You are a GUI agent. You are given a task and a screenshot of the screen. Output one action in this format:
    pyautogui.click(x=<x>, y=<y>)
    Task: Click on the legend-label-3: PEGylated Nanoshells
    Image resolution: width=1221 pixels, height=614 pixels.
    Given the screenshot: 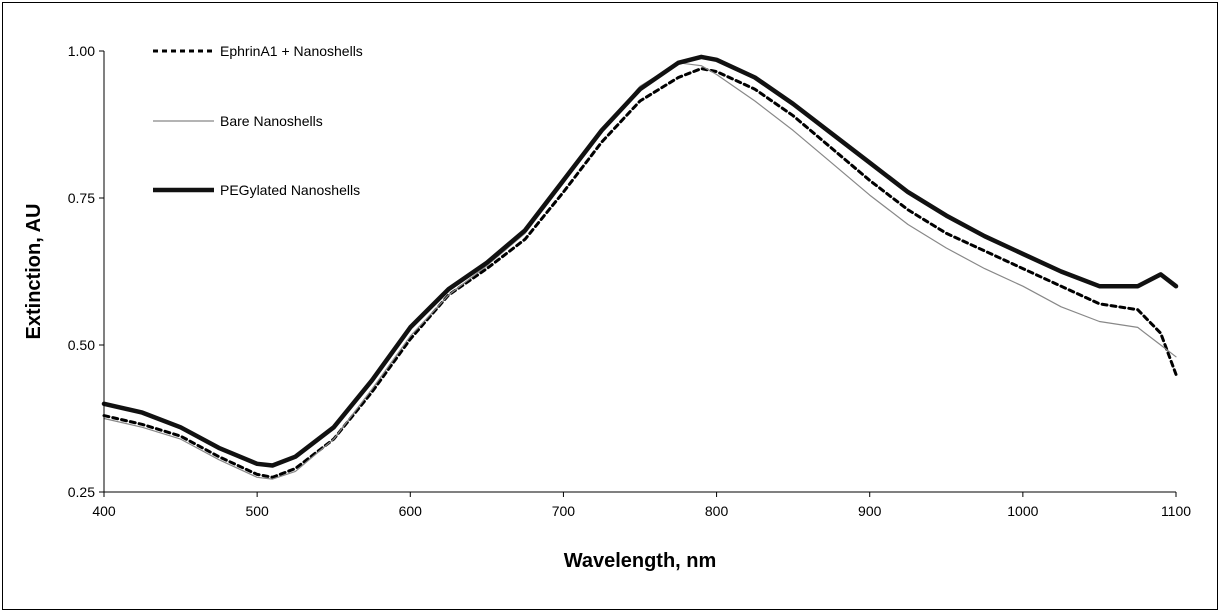 What is the action you would take?
    pyautogui.click(x=290, y=190)
    